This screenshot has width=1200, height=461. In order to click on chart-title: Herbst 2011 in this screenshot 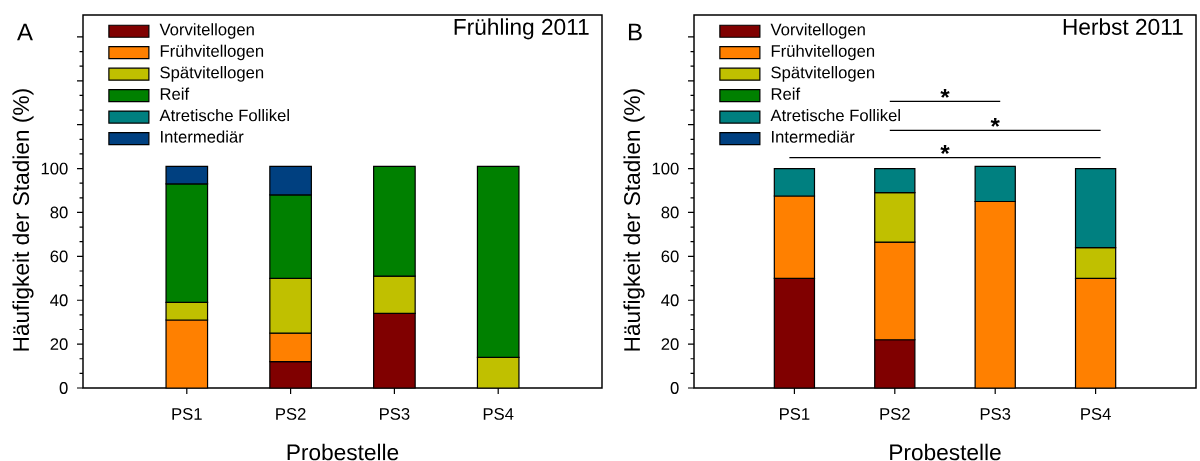, I will do `click(1123, 26)`.